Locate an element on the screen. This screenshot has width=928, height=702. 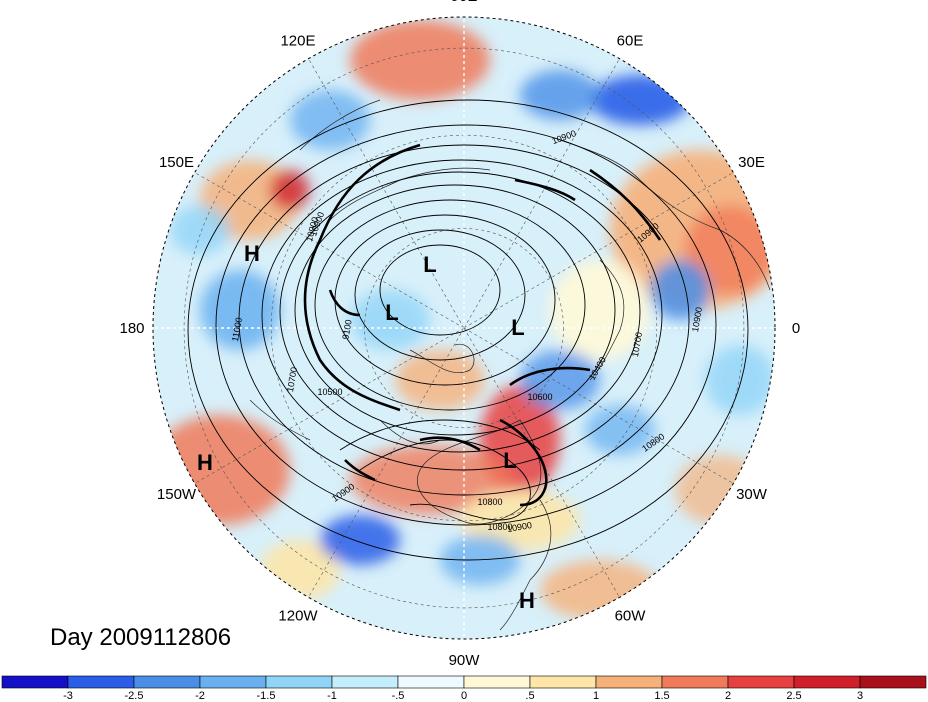
colorbar-tick-label: -3 is located at coordinates (68, 696).